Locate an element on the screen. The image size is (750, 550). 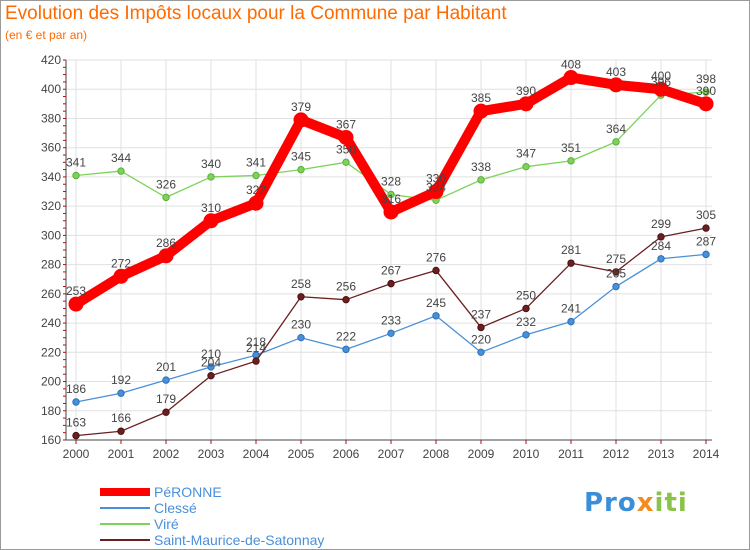
data-label-saint-maurice: 256 is located at coordinates (346, 287).